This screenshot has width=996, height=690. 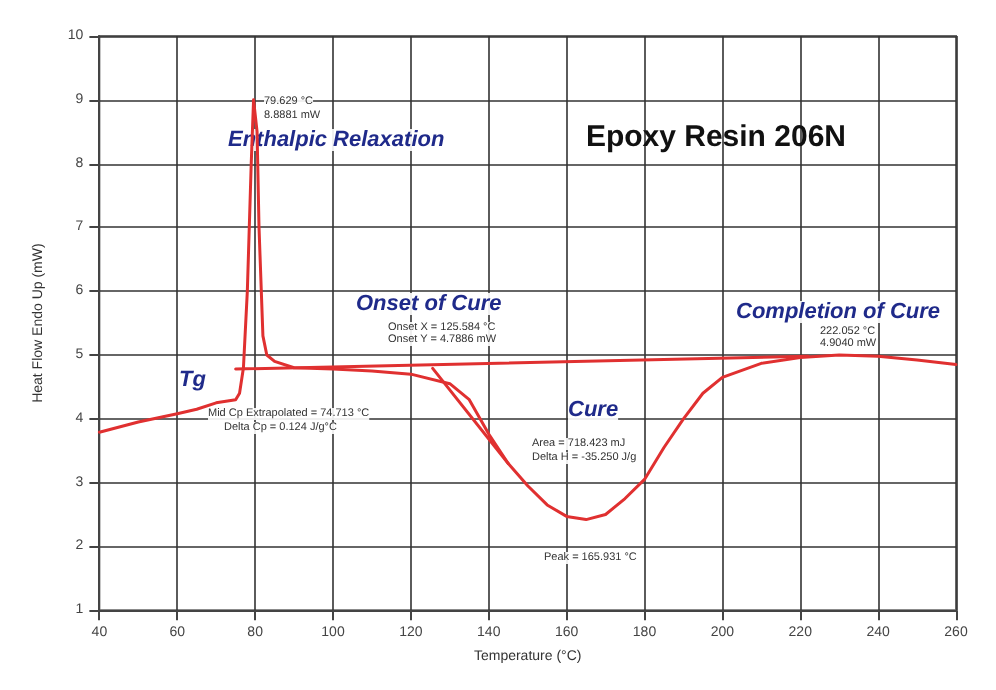 I want to click on annotation: Onset of Cure, so click(x=429, y=304).